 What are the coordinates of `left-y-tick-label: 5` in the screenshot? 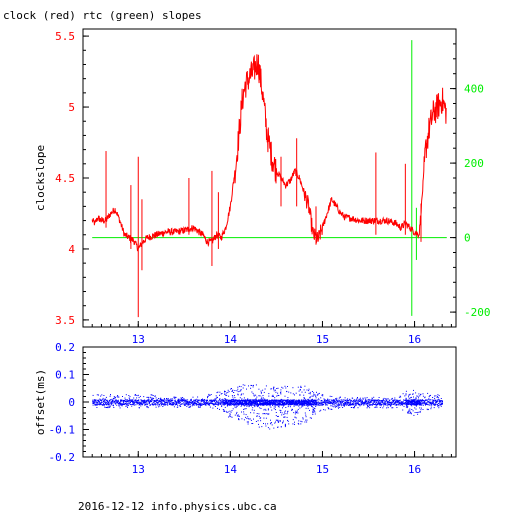 It's located at (71, 107).